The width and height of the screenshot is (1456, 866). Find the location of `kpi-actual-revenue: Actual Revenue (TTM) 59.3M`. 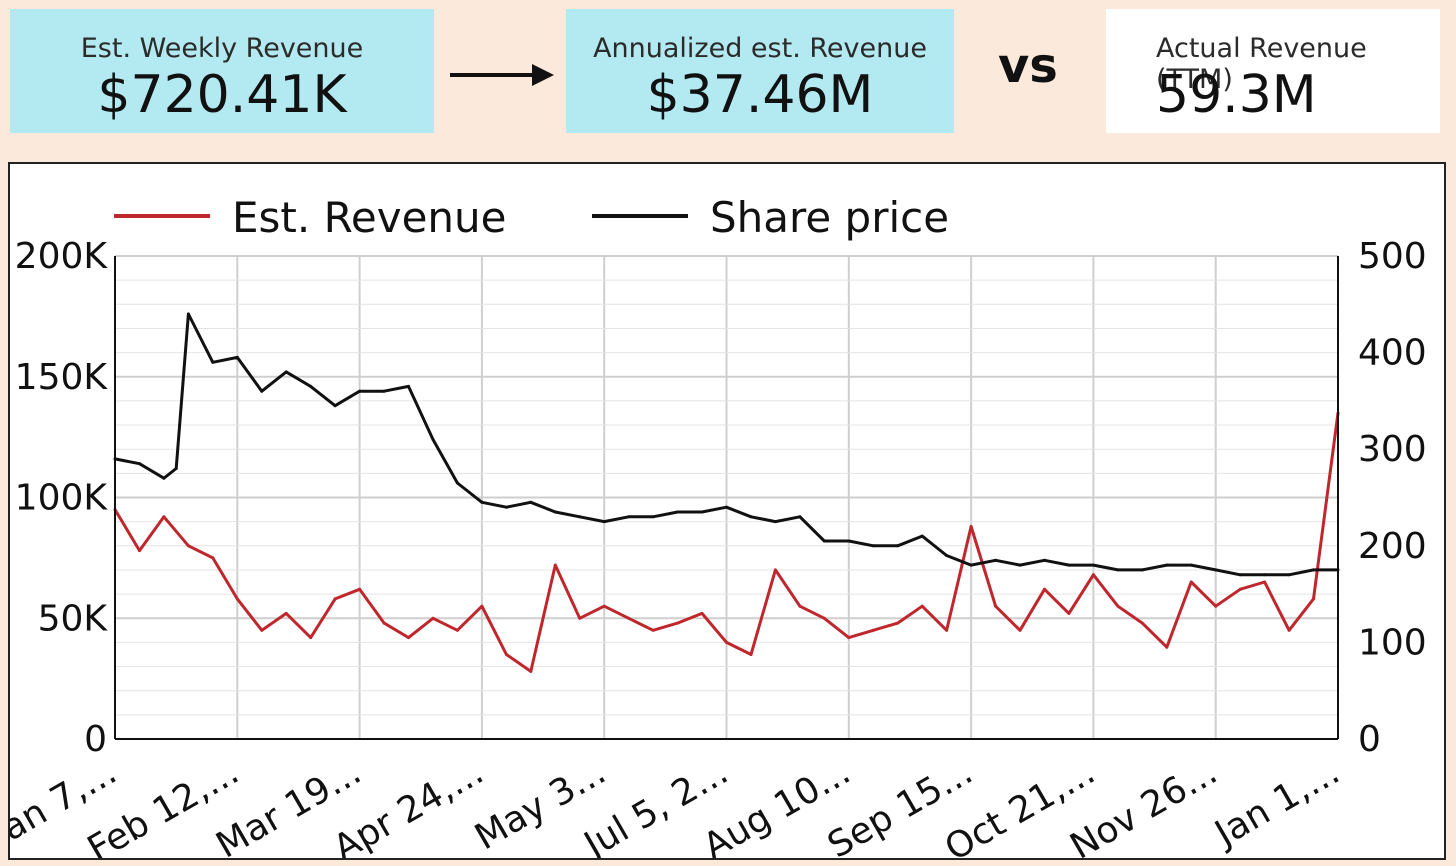

kpi-actual-revenue: Actual Revenue (TTM) 59.3M is located at coordinates (1273, 71).